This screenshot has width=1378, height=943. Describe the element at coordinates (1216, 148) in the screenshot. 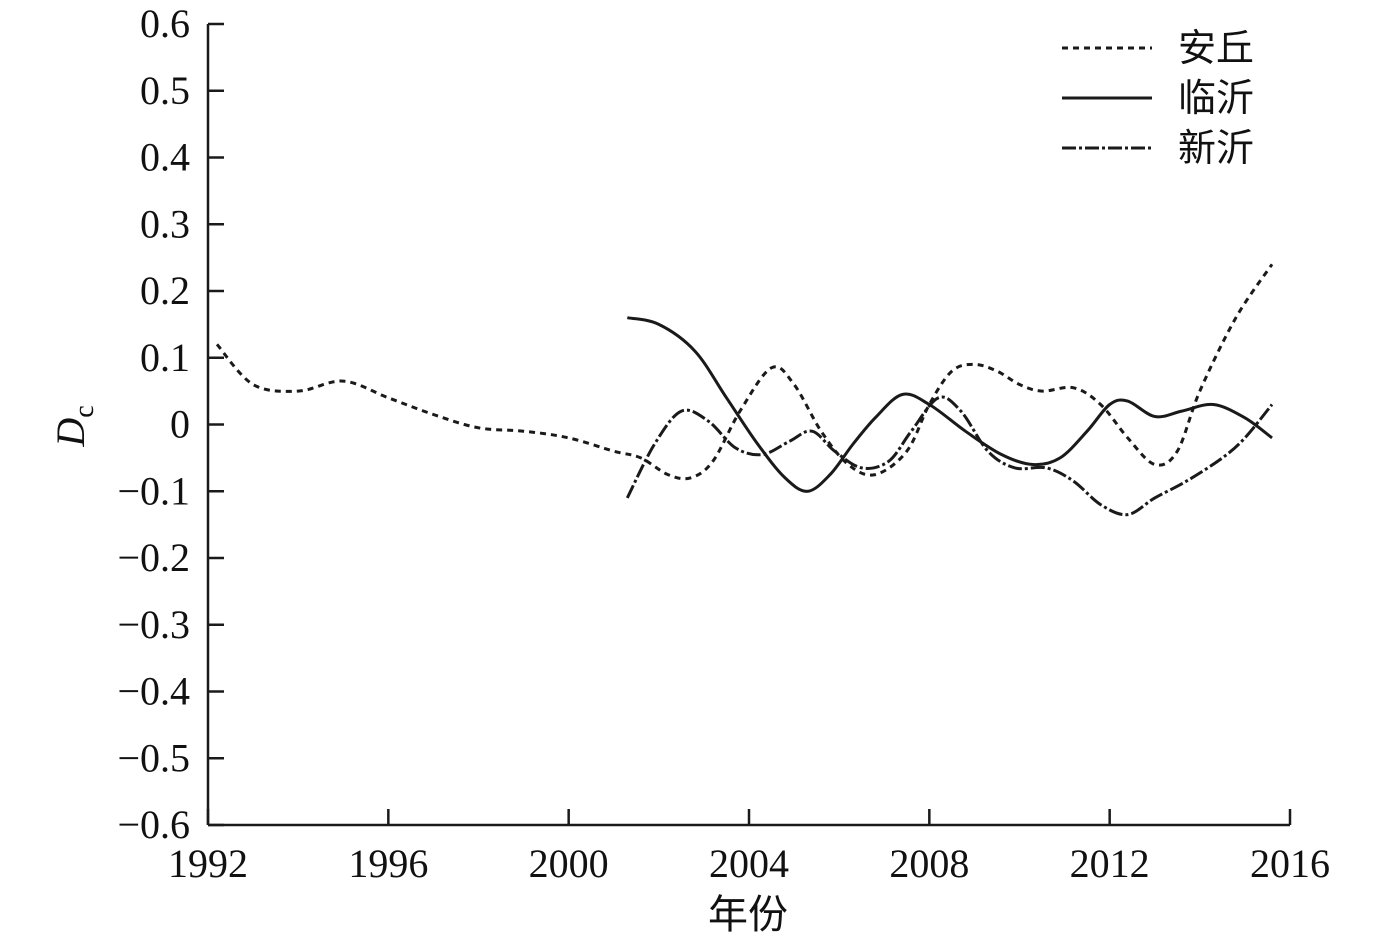

I see `legend-label-2: 新沂` at that location.